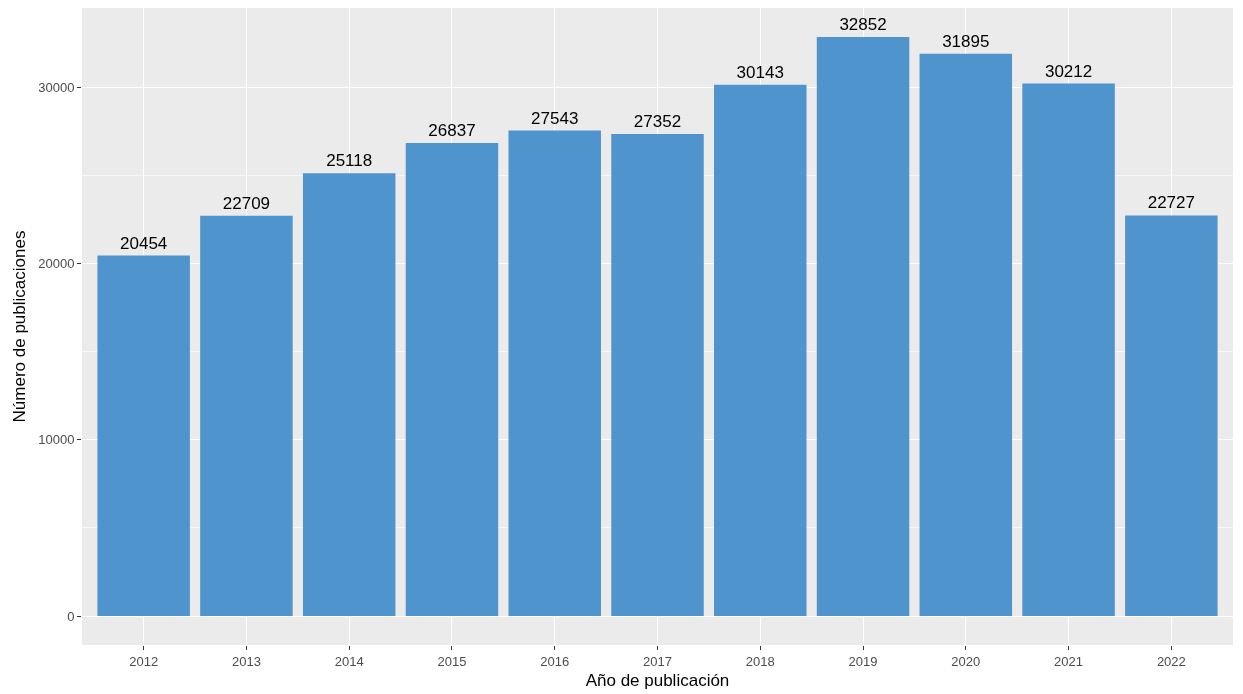 The height and width of the screenshot is (694, 1243). I want to click on x-tick-label: 2012, so click(144, 661).